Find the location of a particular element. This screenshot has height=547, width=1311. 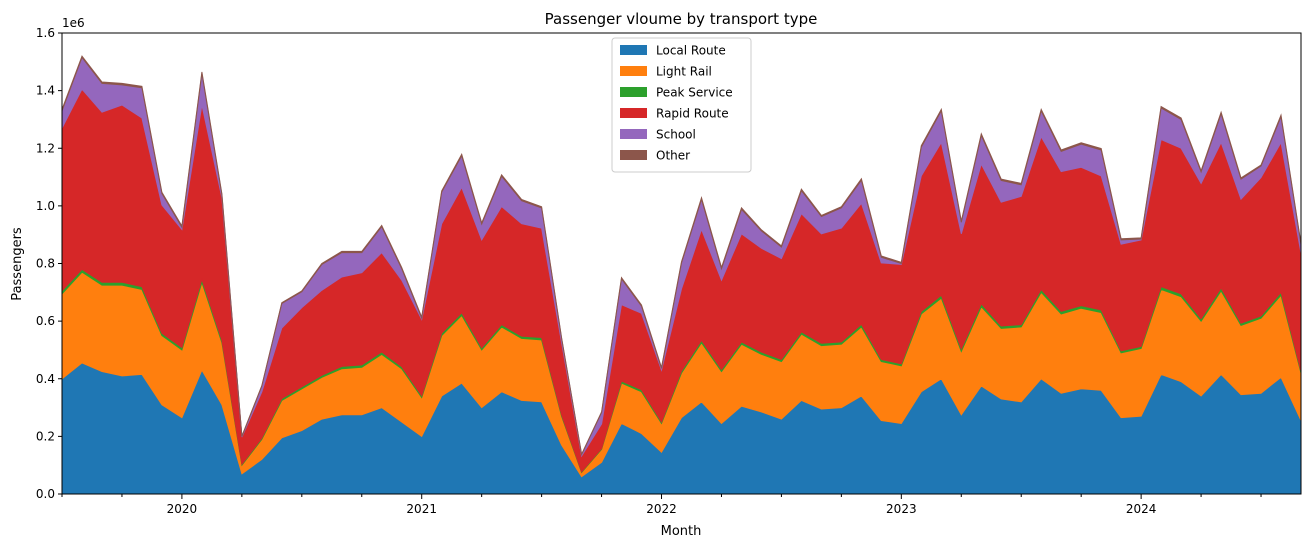

legend-label: Rapid Route is located at coordinates (692, 114).